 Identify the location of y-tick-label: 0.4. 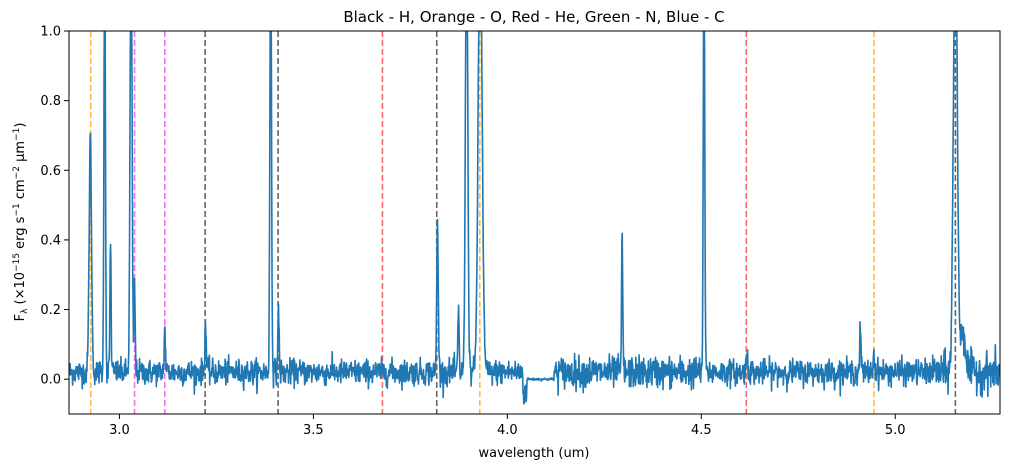
(50, 240).